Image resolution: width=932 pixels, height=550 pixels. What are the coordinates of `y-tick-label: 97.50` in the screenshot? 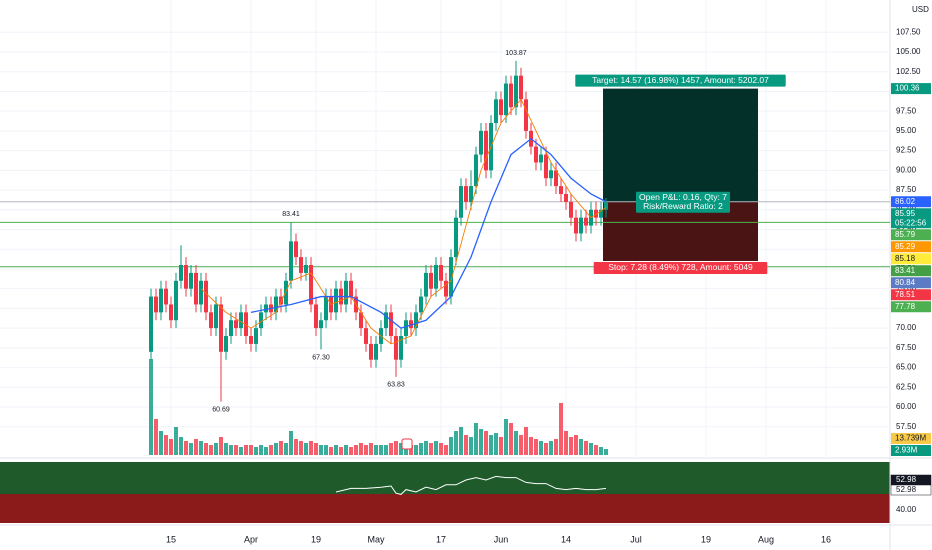 It's located at (906, 110).